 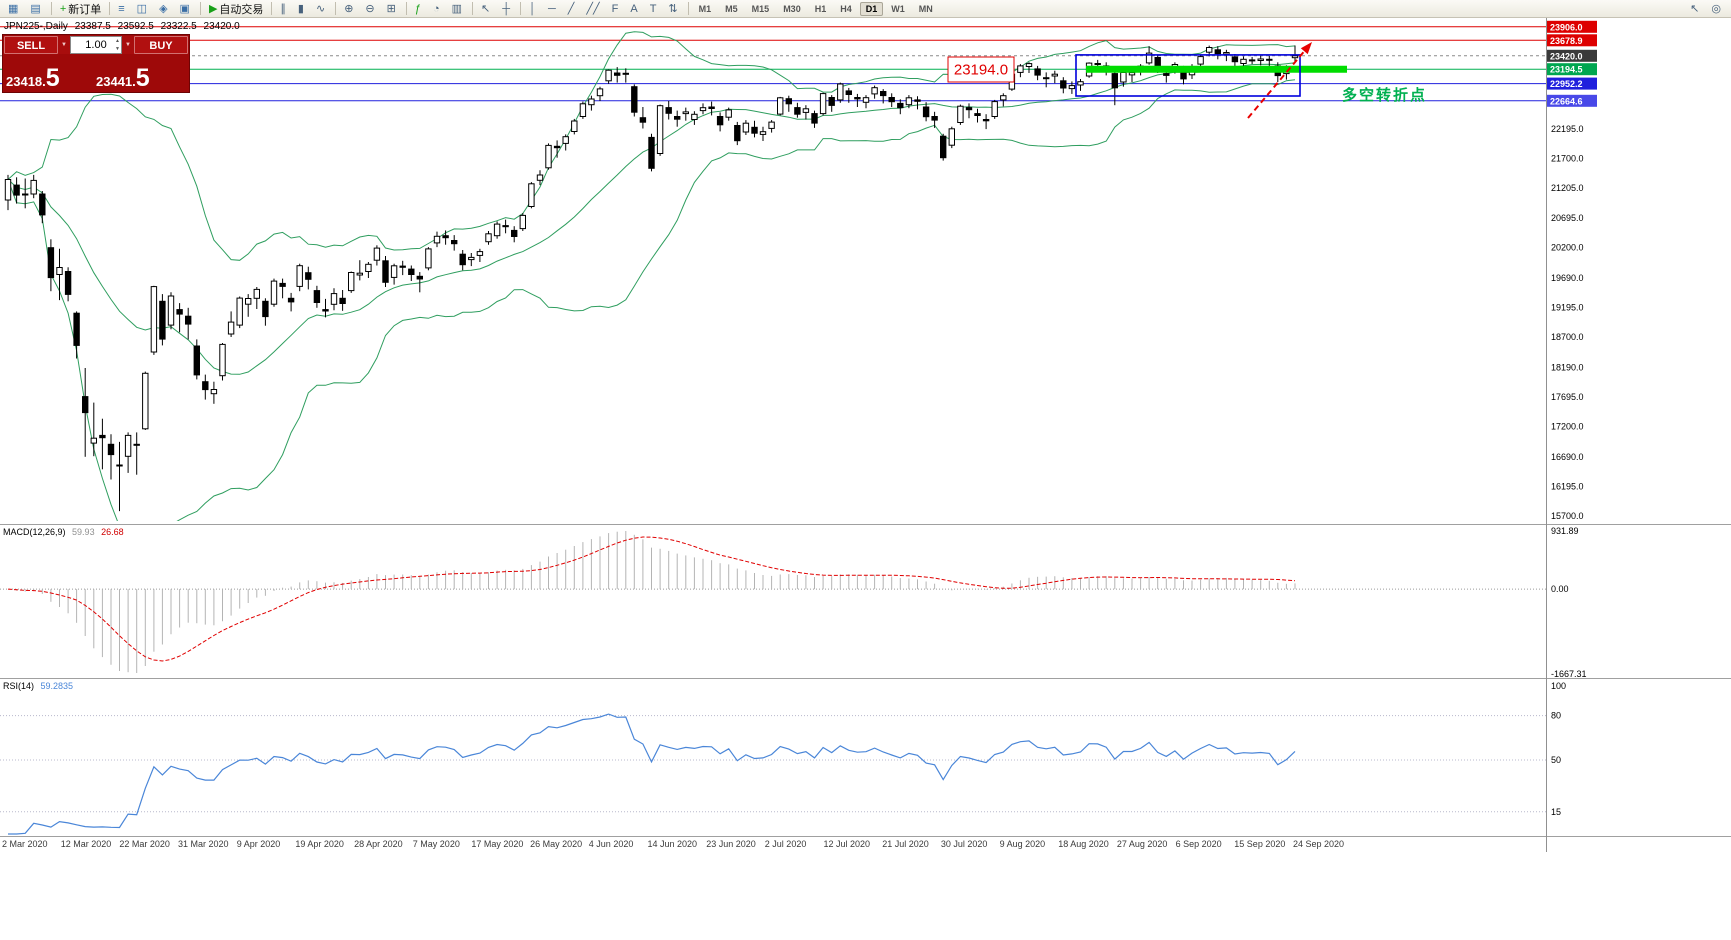 What do you see at coordinates (31, 45) in the screenshot?
I see `sell-button: SELL` at bounding box center [31, 45].